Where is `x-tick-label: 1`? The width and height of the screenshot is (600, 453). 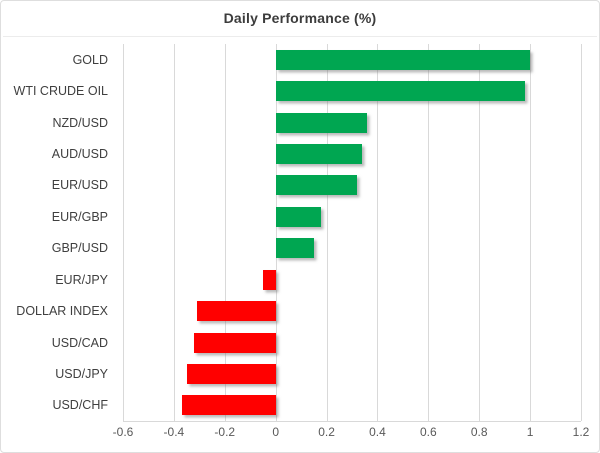 x-tick-label: 1 is located at coordinates (530, 432).